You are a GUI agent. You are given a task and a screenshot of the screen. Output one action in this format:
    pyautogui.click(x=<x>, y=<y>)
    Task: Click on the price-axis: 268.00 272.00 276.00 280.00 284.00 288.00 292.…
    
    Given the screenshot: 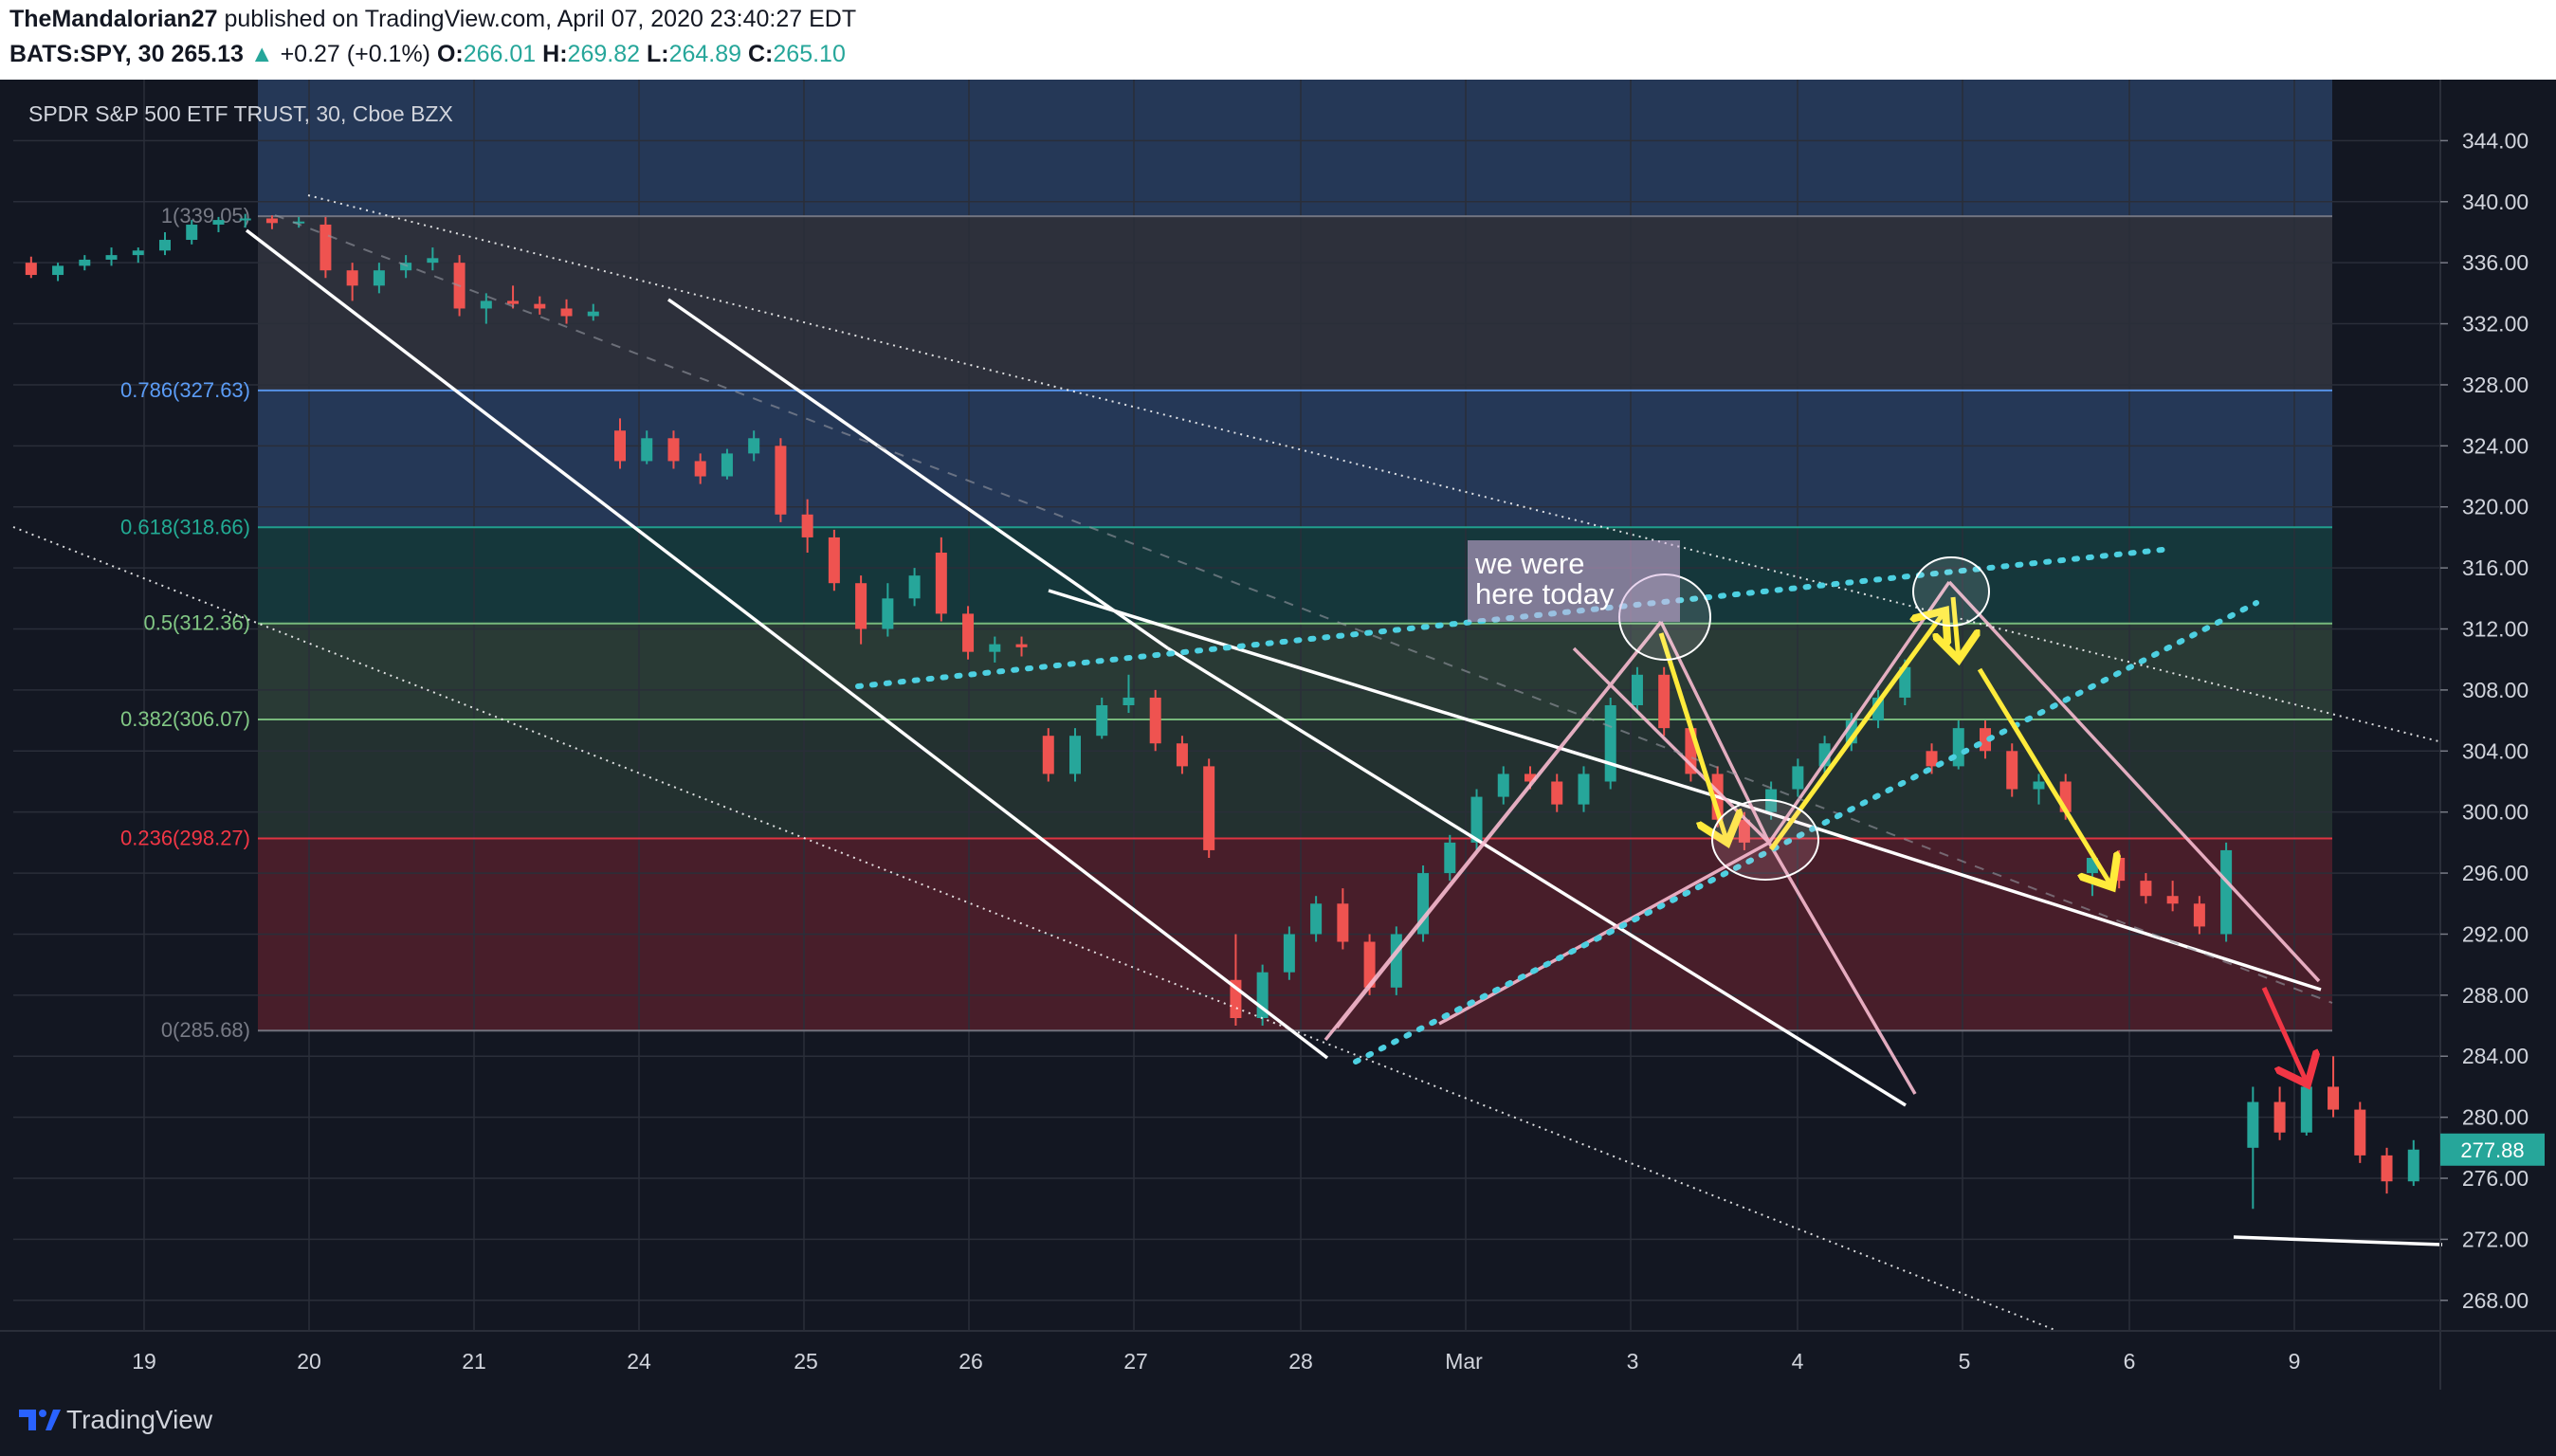 What is the action you would take?
    pyautogui.click(x=2484, y=720)
    